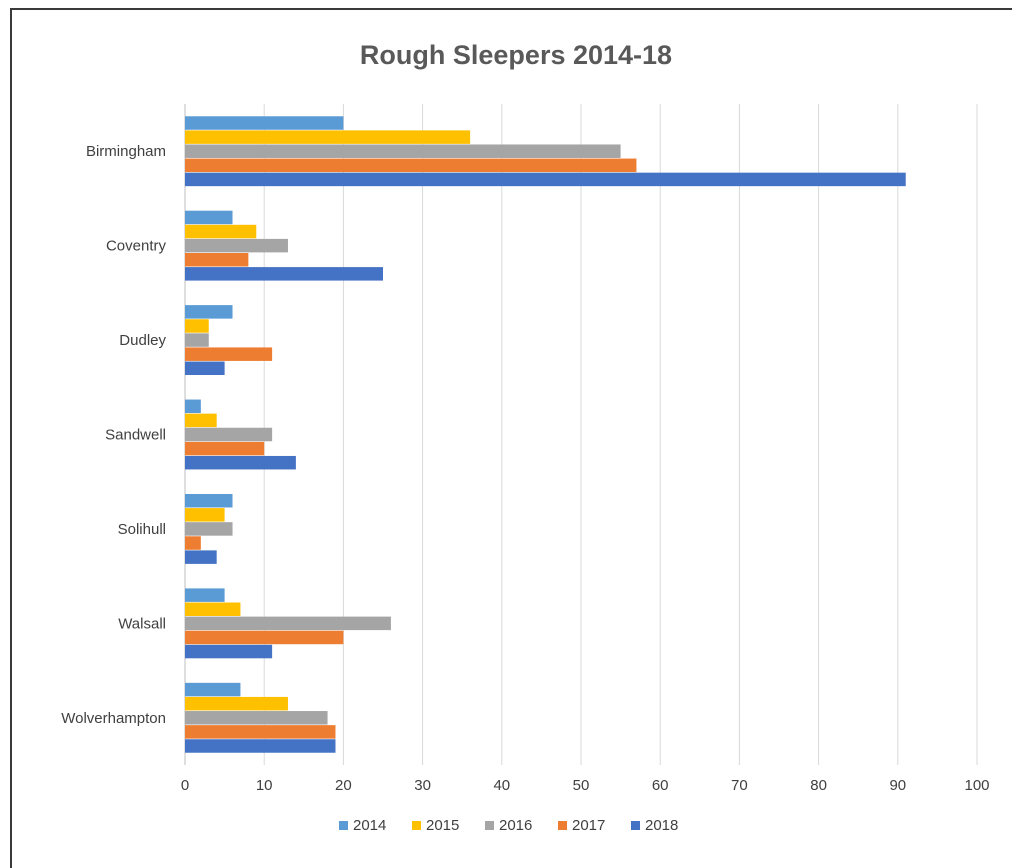 This screenshot has height=868, width=1012. Describe the element at coordinates (588, 825) in the screenshot. I see `legend-label: 2017` at that location.